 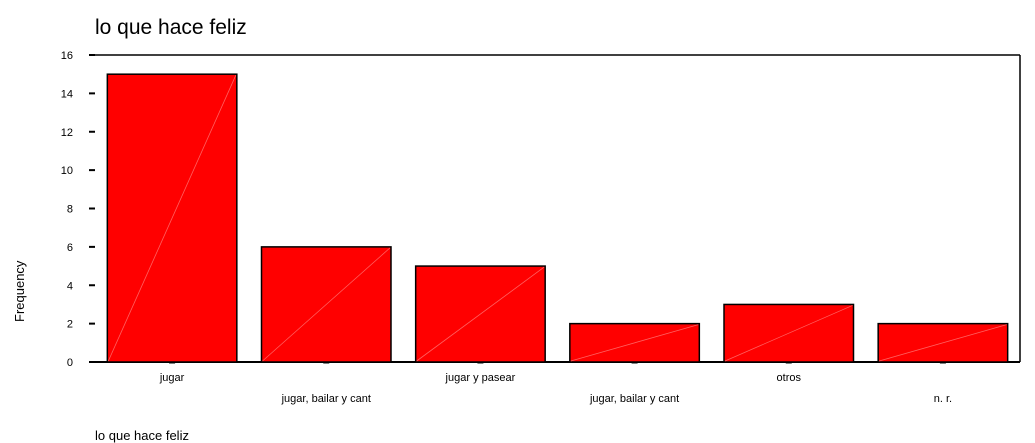 I want to click on y-tick-label-7: 14, so click(x=67, y=94).